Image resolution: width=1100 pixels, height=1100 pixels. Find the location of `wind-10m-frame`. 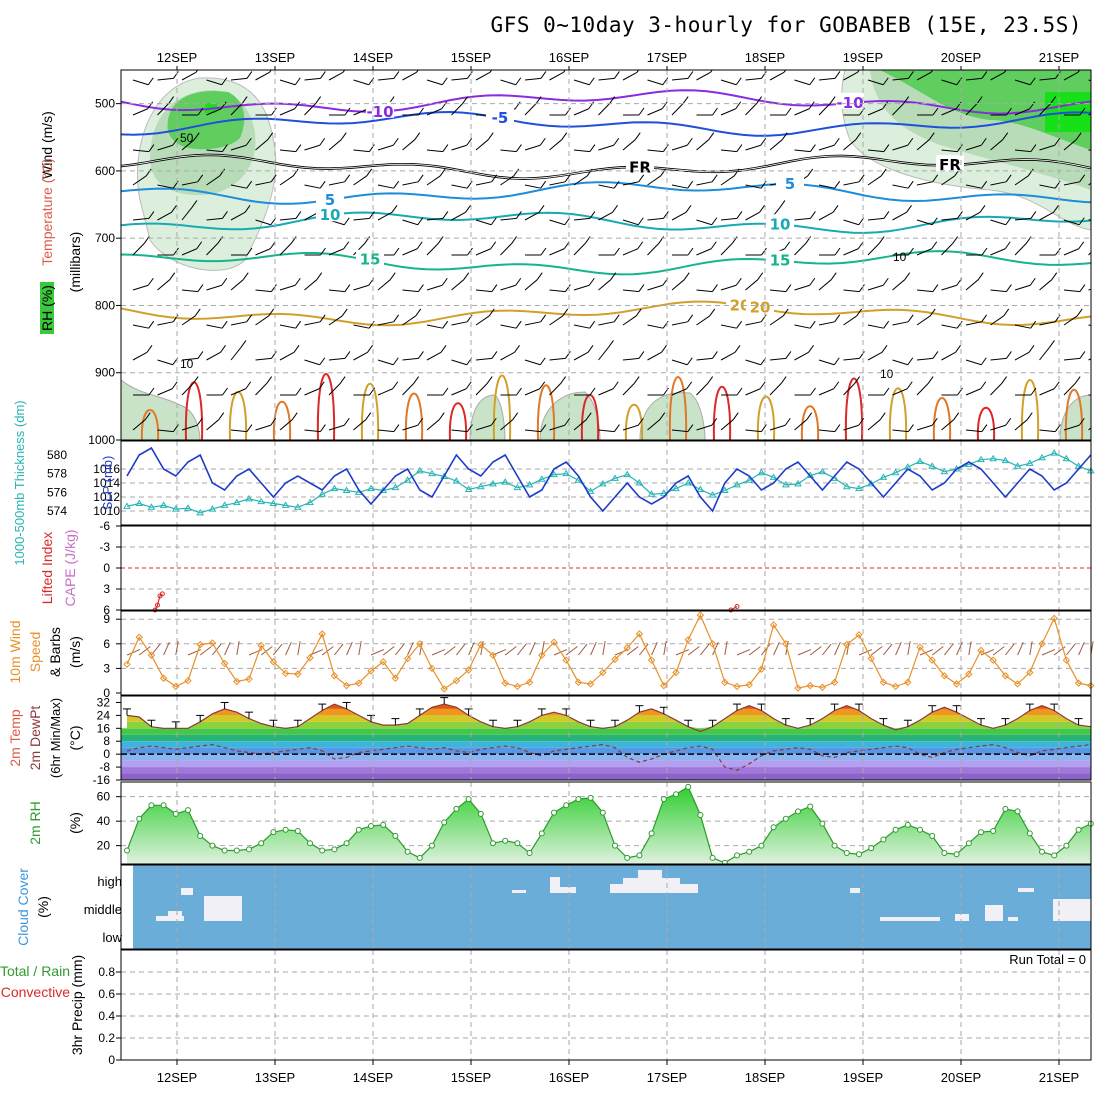

wind-10m-frame is located at coordinates (606, 653).